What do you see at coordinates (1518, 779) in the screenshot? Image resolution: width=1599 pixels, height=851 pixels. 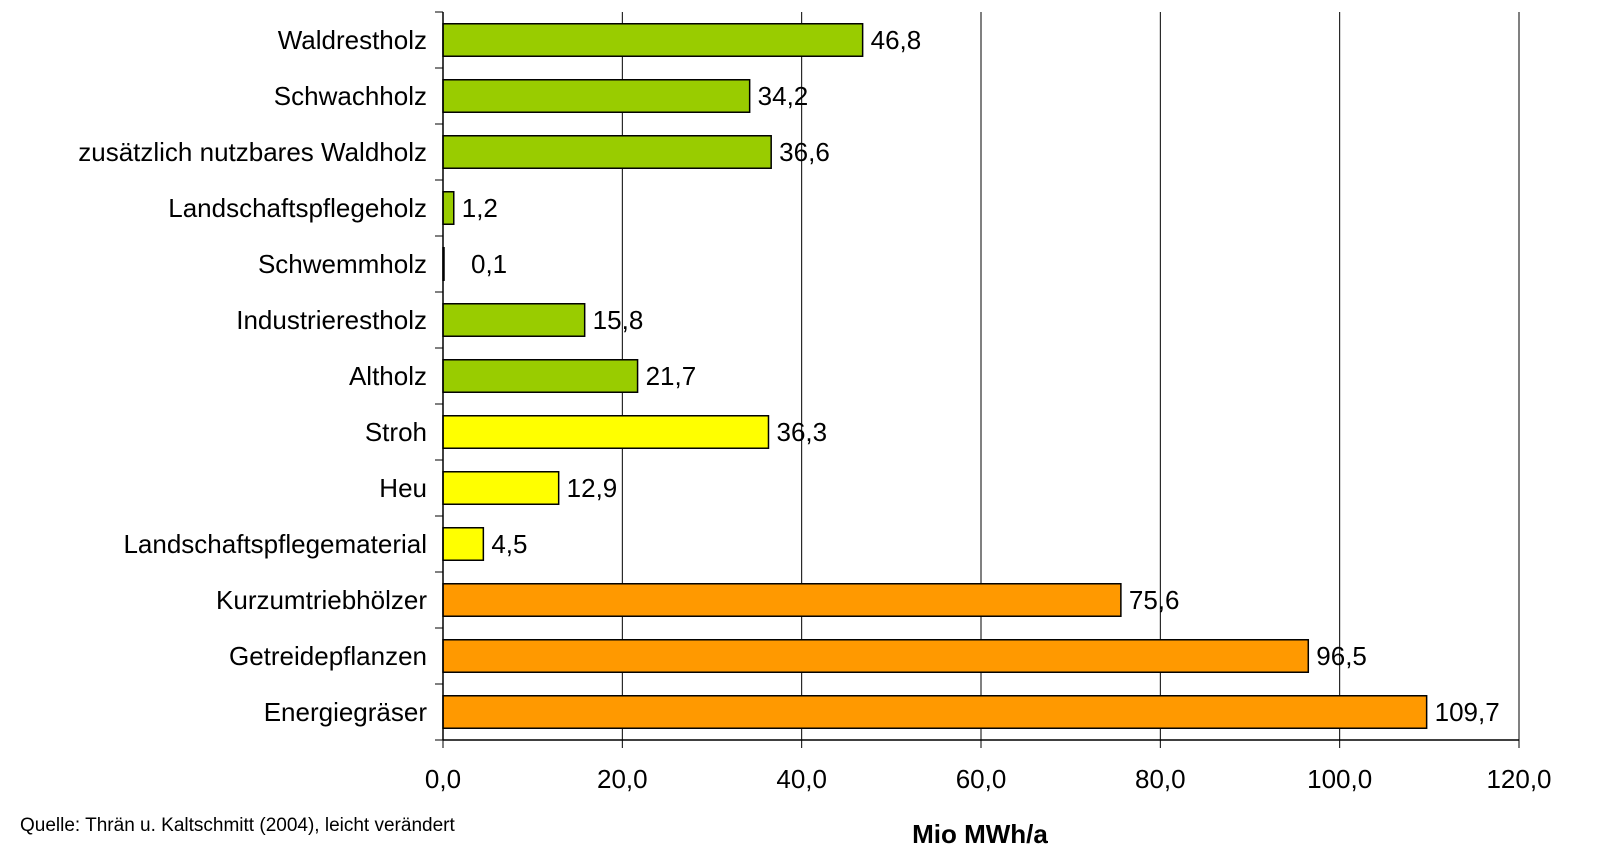 I see `x-tick-label: 120,0` at bounding box center [1518, 779].